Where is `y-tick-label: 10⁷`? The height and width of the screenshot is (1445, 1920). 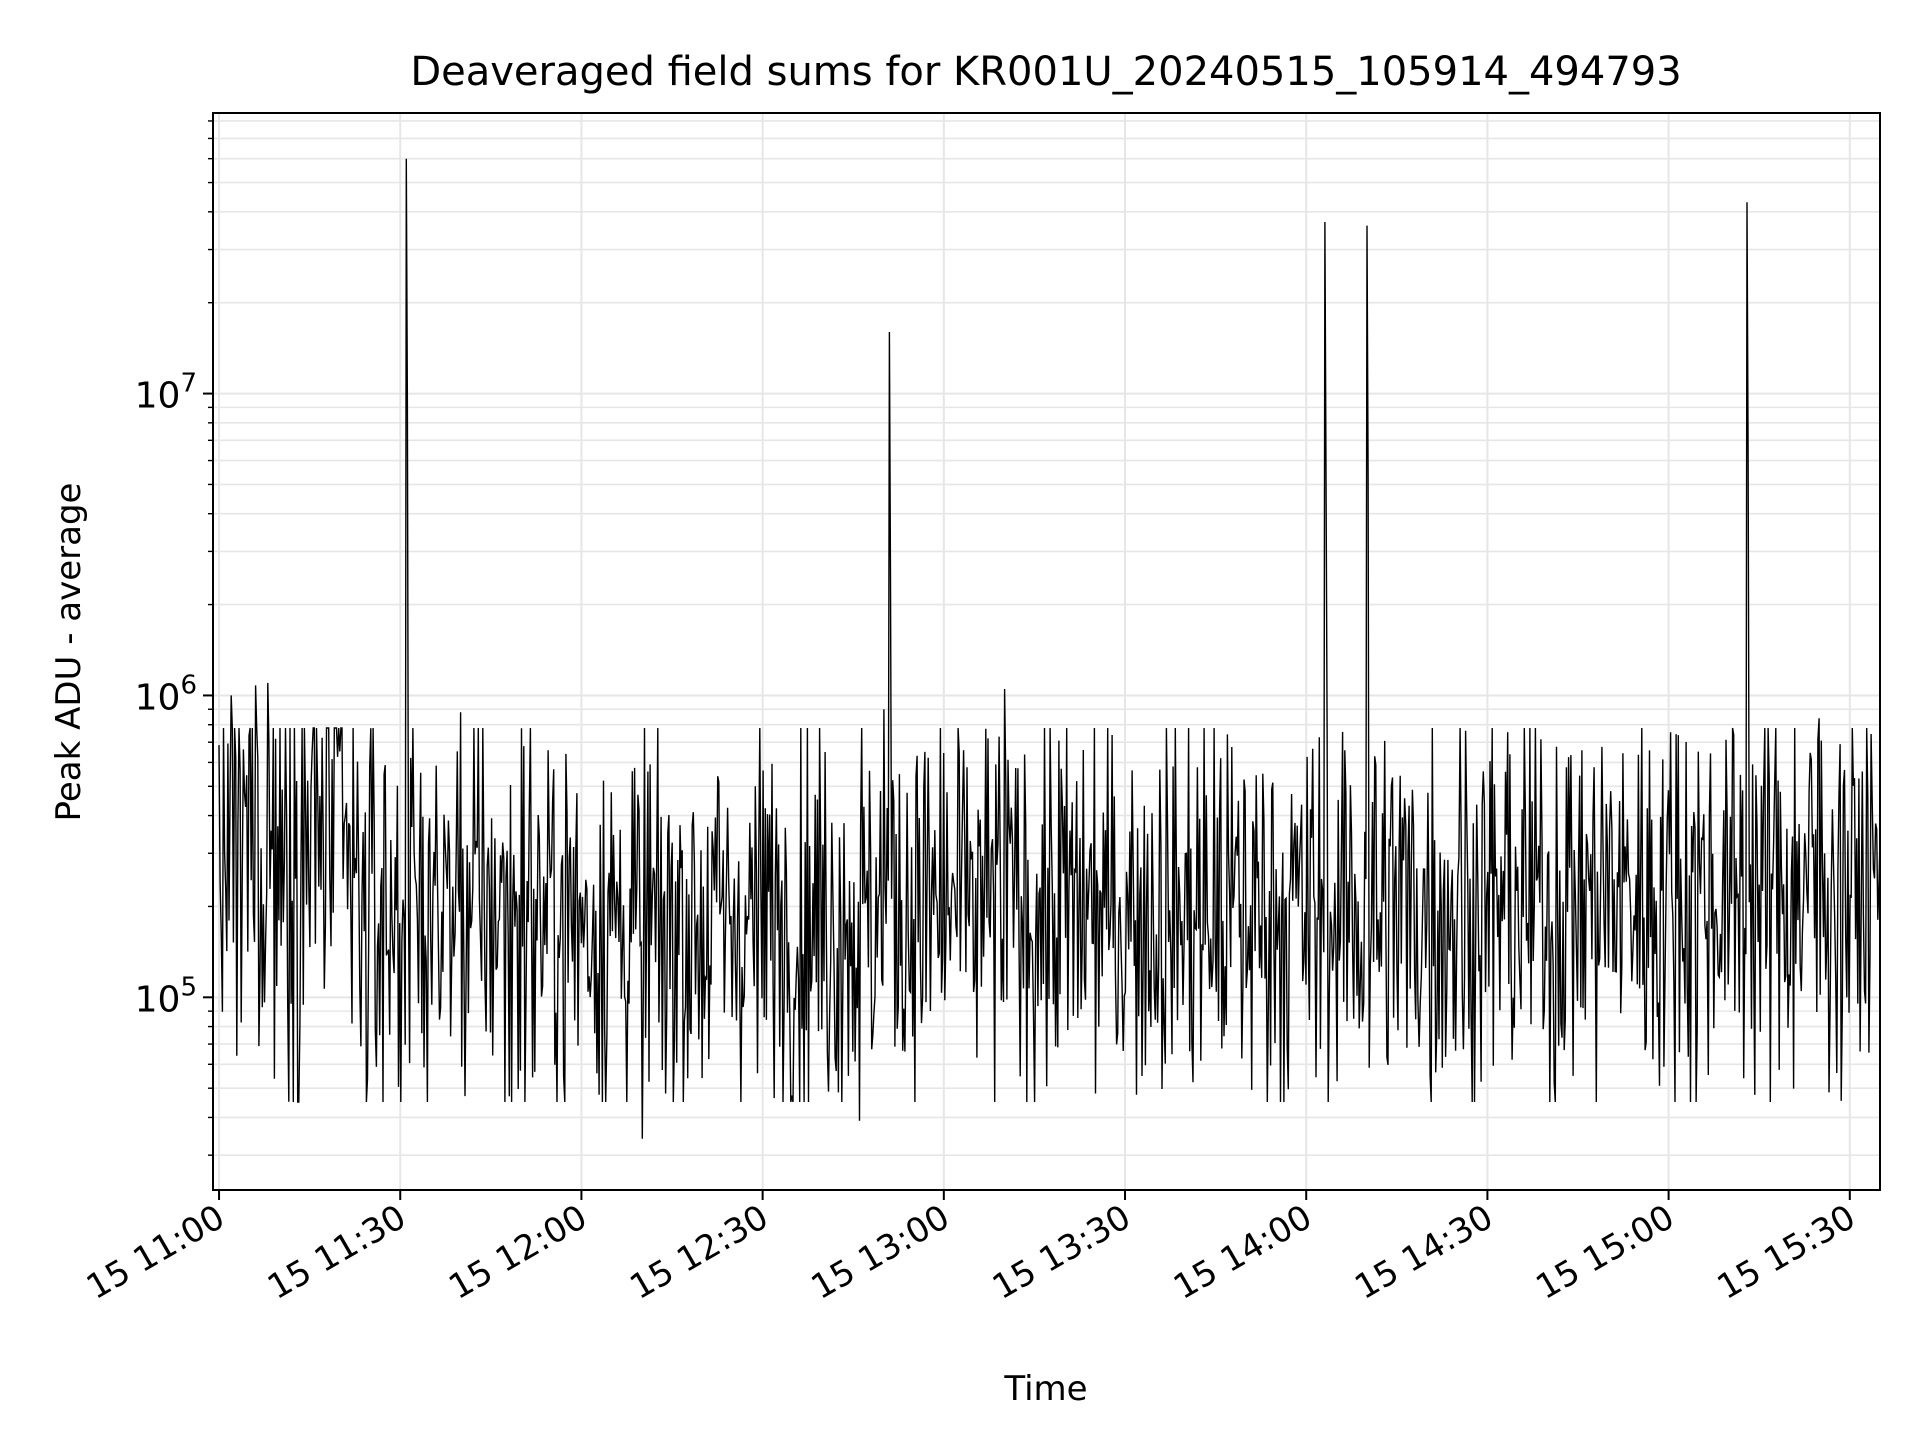
y-tick-label: 10⁷ is located at coordinates (166, 393).